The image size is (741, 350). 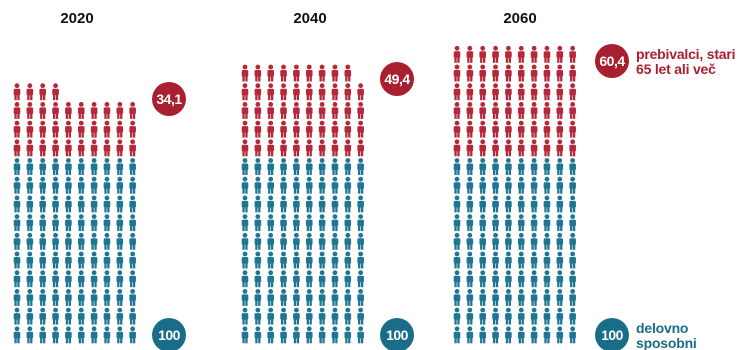 What do you see at coordinates (666, 335) in the screenshot?
I see `legend-working-line-1: delovno sposobni` at bounding box center [666, 335].